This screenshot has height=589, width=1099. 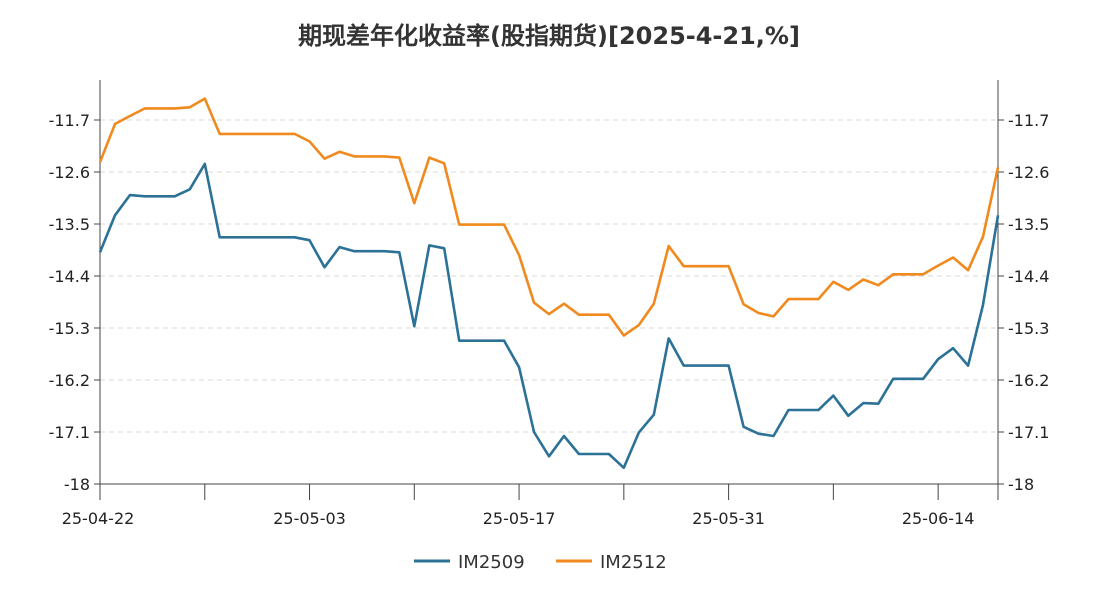 What do you see at coordinates (1028, 328) in the screenshot?
I see `y-tick-label-right: -15.3` at bounding box center [1028, 328].